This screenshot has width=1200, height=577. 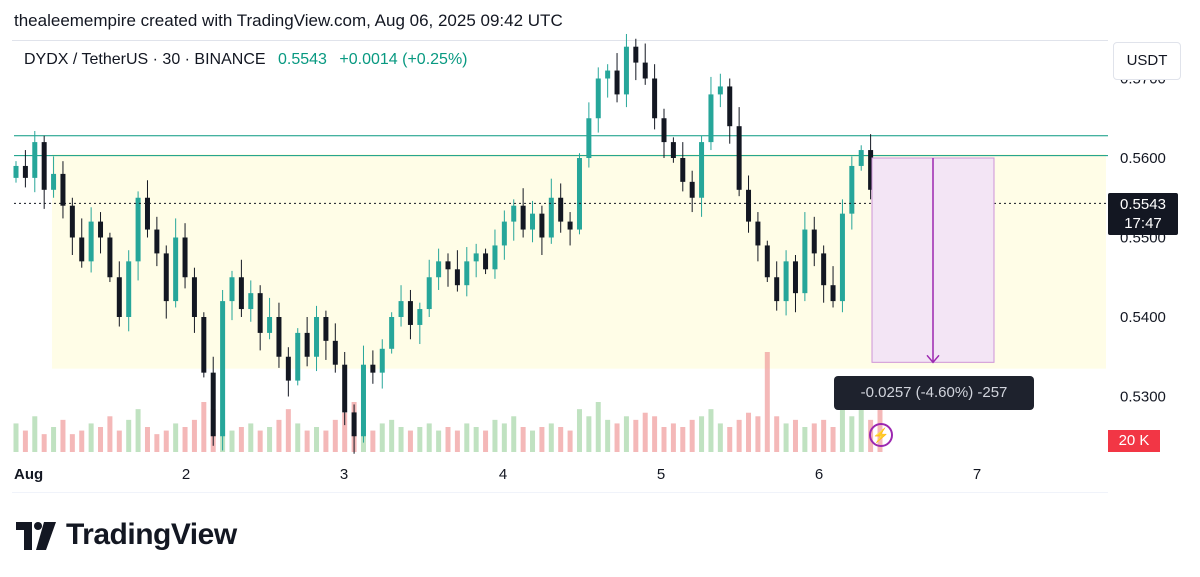 I want to click on y-tick-label: 0.5300, so click(x=1143, y=397).